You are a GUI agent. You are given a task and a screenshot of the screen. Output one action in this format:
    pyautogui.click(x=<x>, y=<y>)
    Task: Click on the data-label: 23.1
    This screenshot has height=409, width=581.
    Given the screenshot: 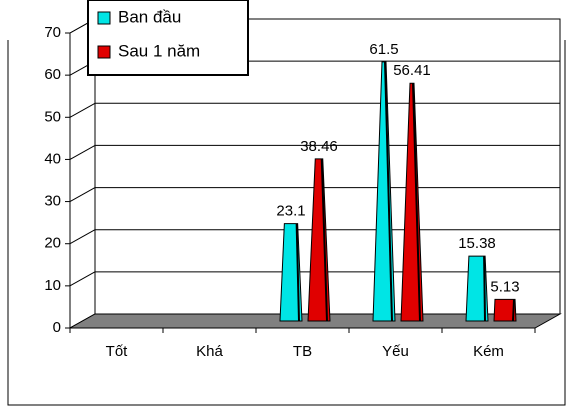 What is the action you would take?
    pyautogui.click(x=290, y=211)
    